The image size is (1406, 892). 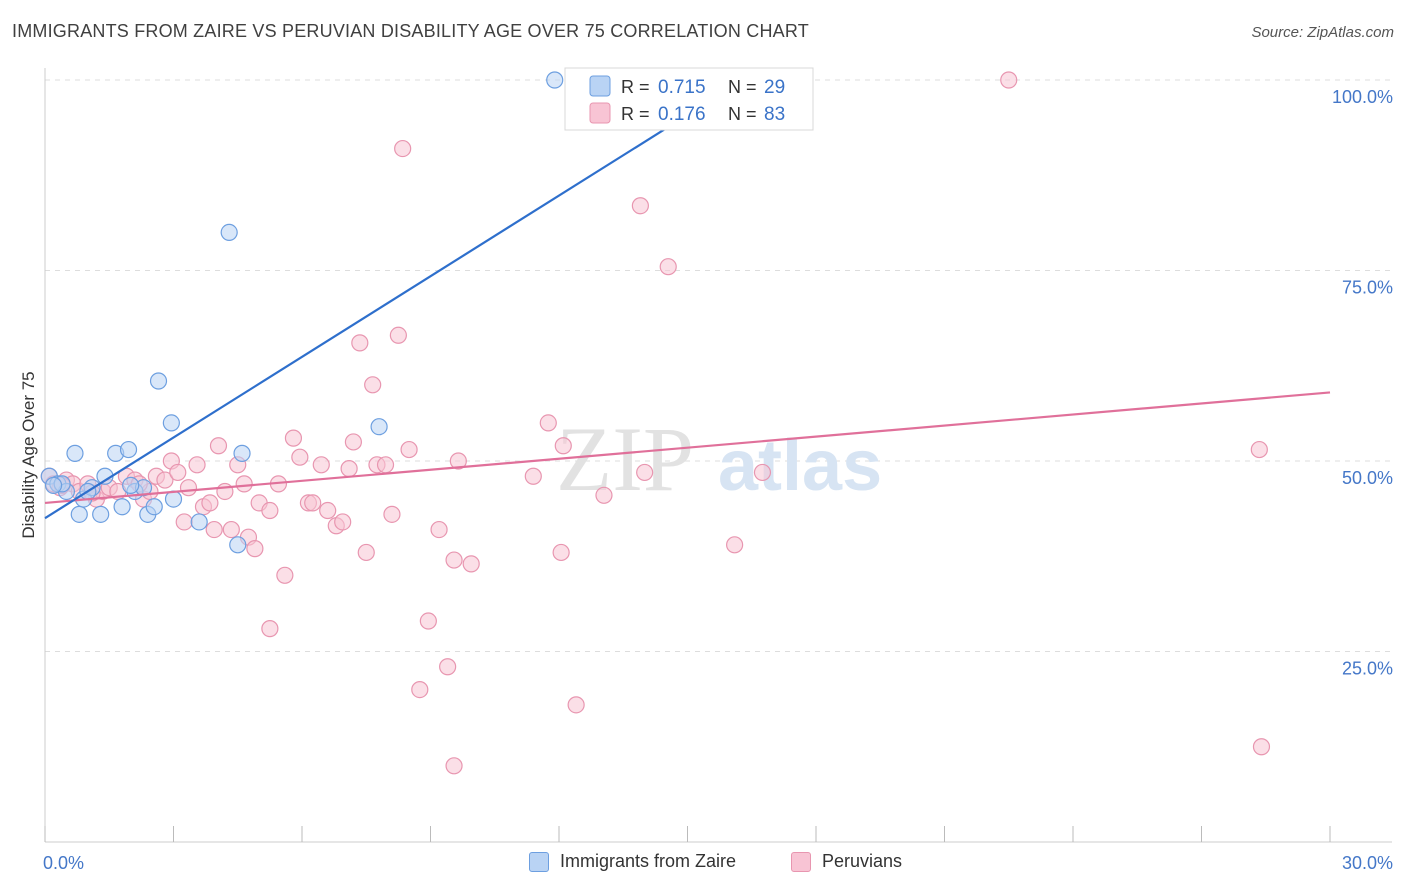 What do you see at coordinates (635, 87) in the screenshot?
I see `legend-r-label-zaire: R =` at bounding box center [635, 87].